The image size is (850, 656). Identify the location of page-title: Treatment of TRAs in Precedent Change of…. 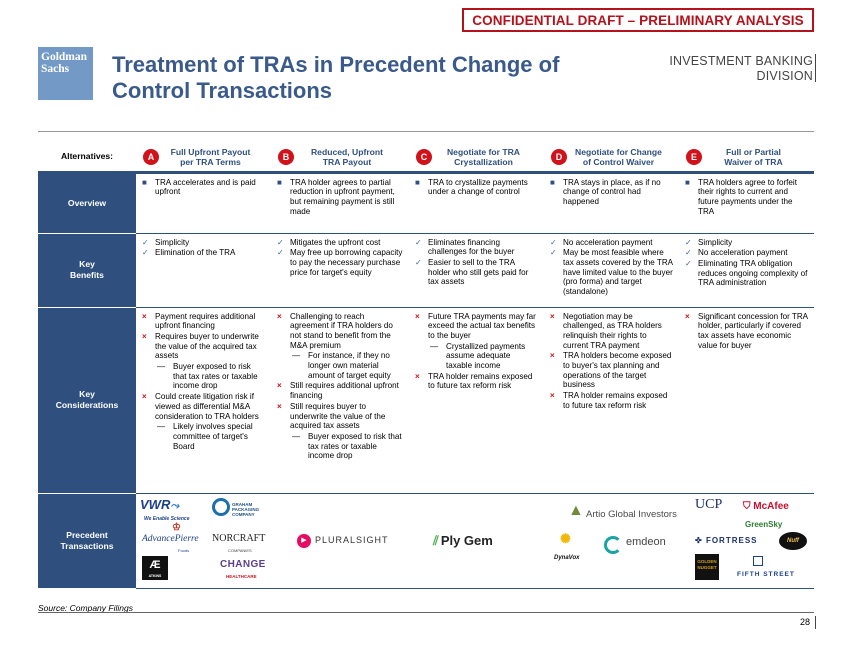
(336, 77).